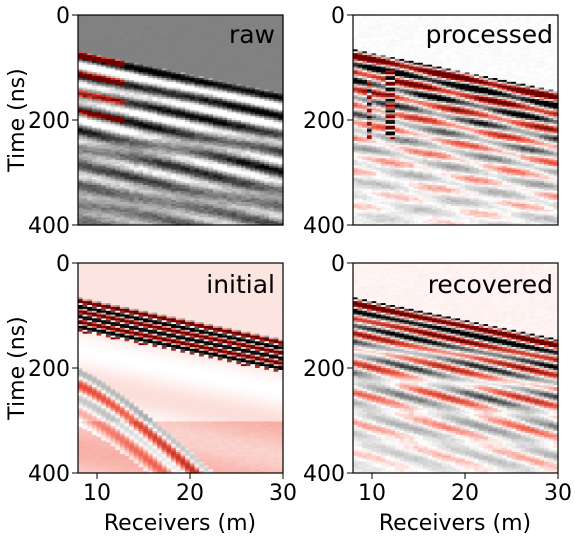 Image resolution: width=575 pixels, height=540 pixels. Describe the element at coordinates (63, 16) in the screenshot. I see `y-tick-label: 0` at that location.